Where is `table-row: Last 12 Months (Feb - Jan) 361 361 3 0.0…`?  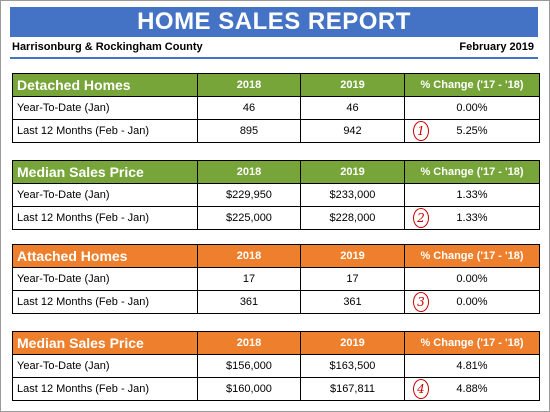 table-row: Last 12 Months (Feb - Jan) 361 361 3 0.0… is located at coordinates (276, 301).